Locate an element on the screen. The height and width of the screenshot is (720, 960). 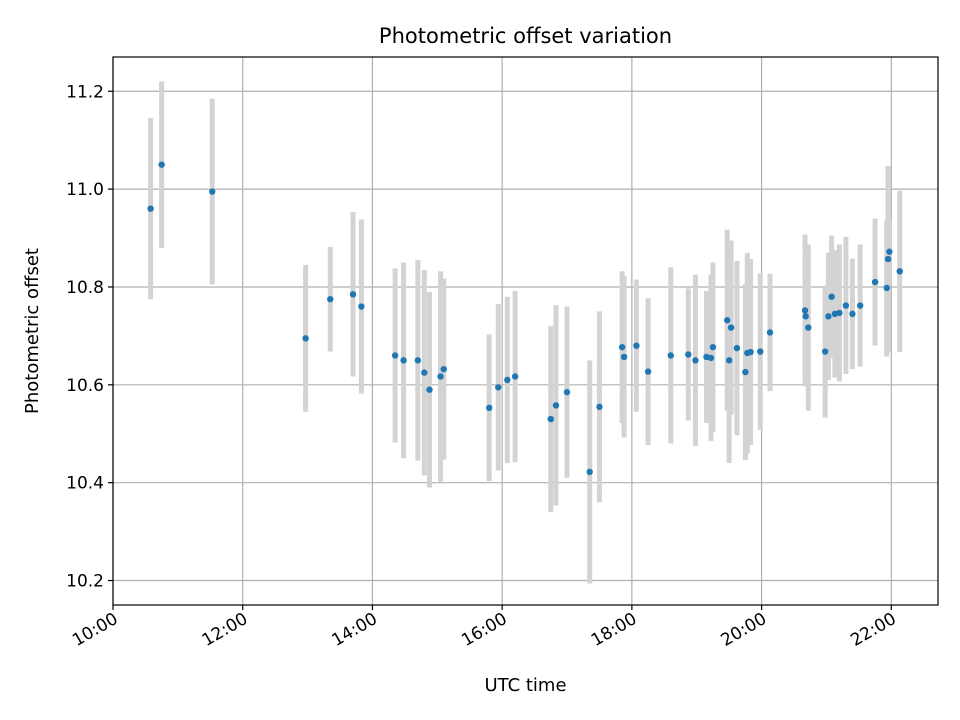
x-axis-label: UTC time is located at coordinates (525, 685).